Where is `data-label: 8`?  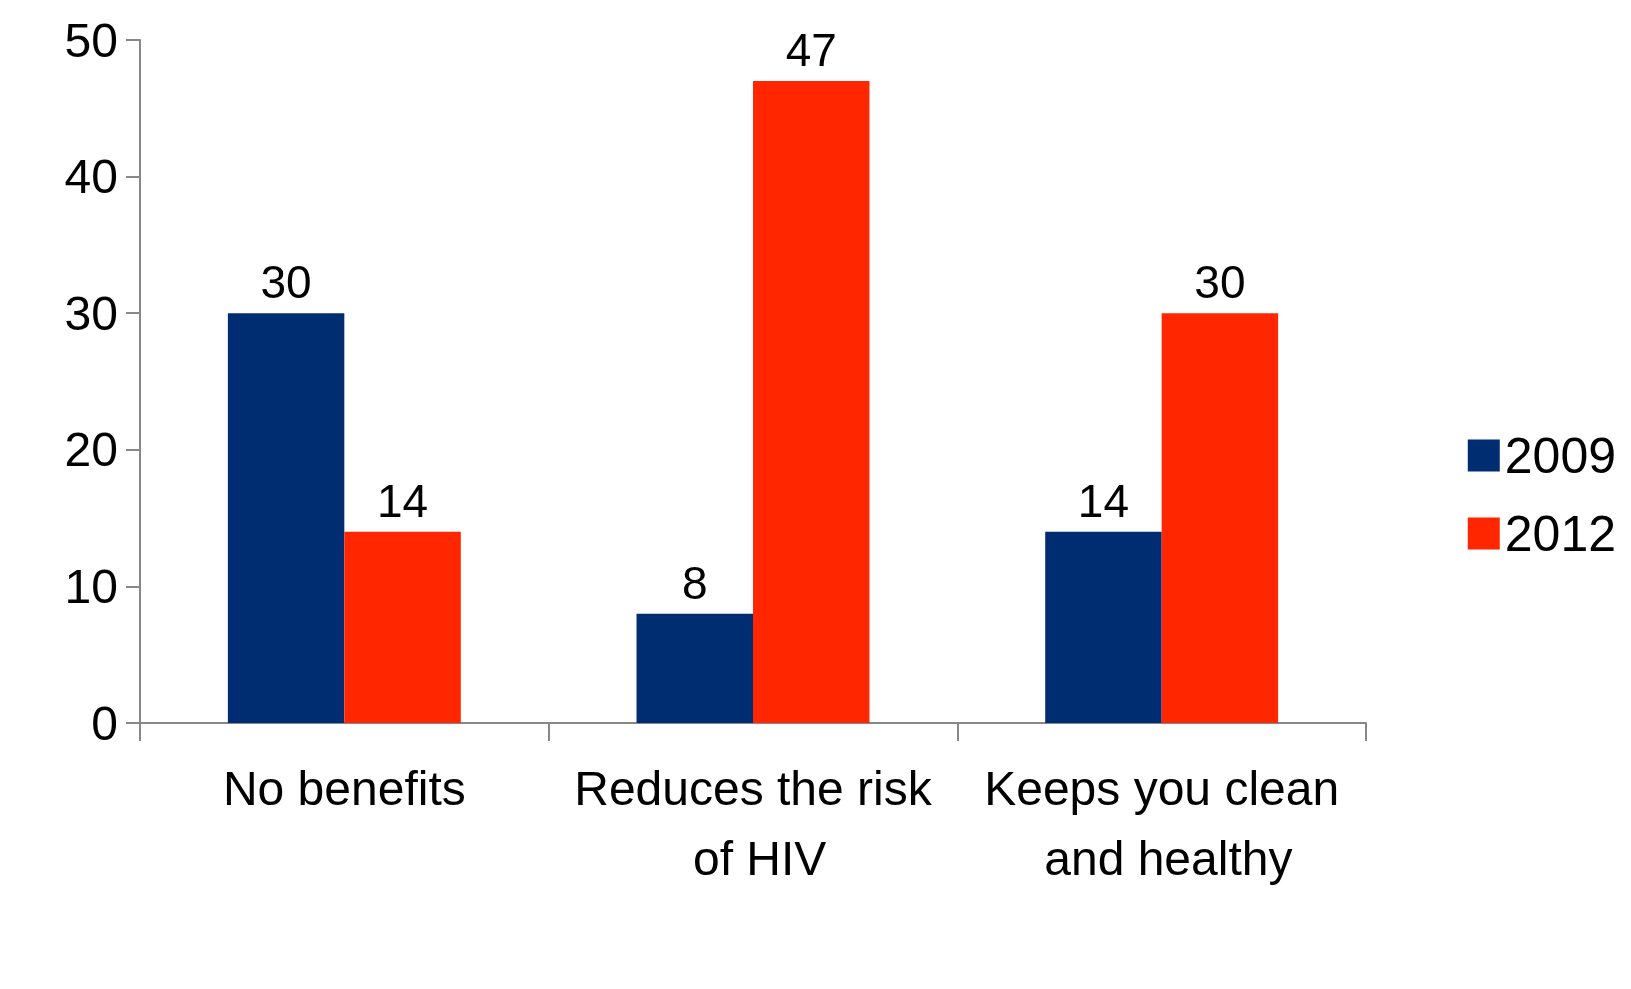 data-label: 8 is located at coordinates (694, 582).